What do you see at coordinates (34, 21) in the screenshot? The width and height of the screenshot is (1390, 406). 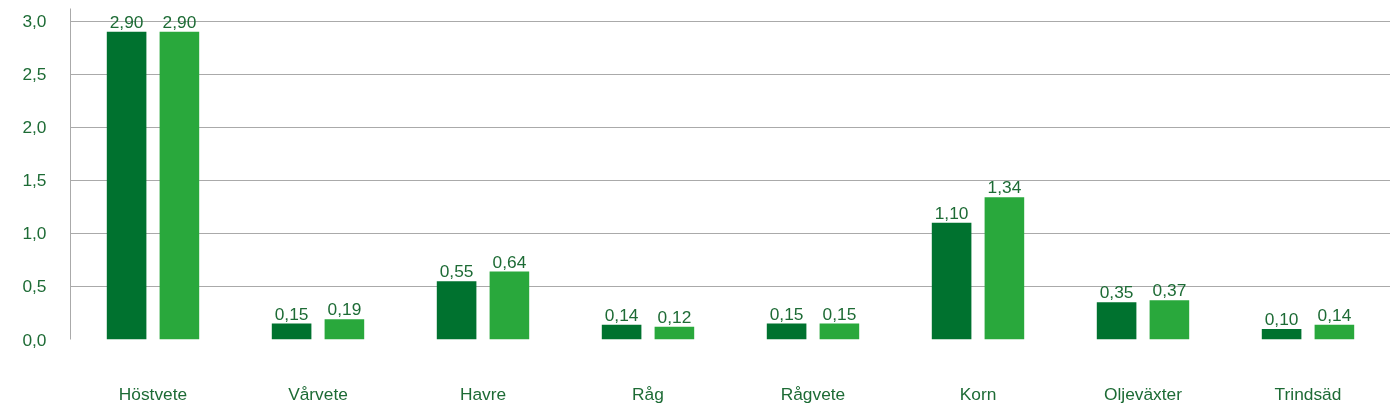 I see `y-tick-label: 3,0` at bounding box center [34, 21].